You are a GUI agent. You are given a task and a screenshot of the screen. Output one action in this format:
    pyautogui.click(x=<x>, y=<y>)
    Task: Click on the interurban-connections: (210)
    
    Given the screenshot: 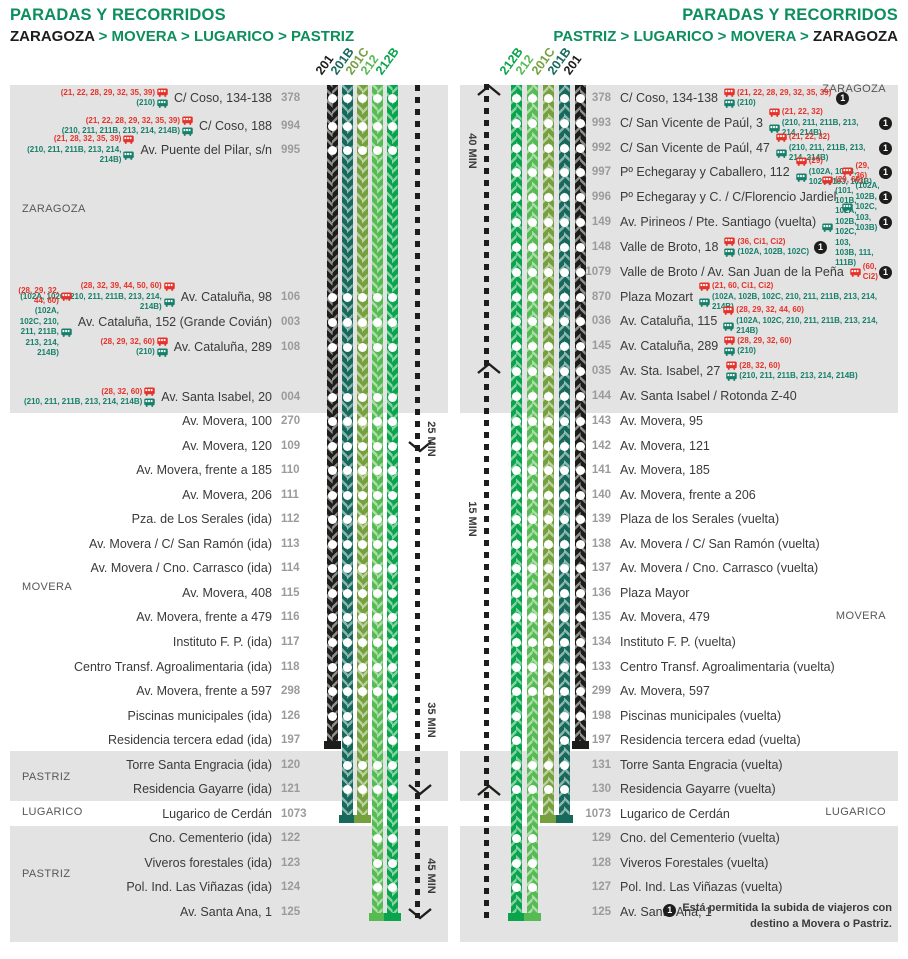 What is the action you would take?
    pyautogui.click(x=740, y=351)
    